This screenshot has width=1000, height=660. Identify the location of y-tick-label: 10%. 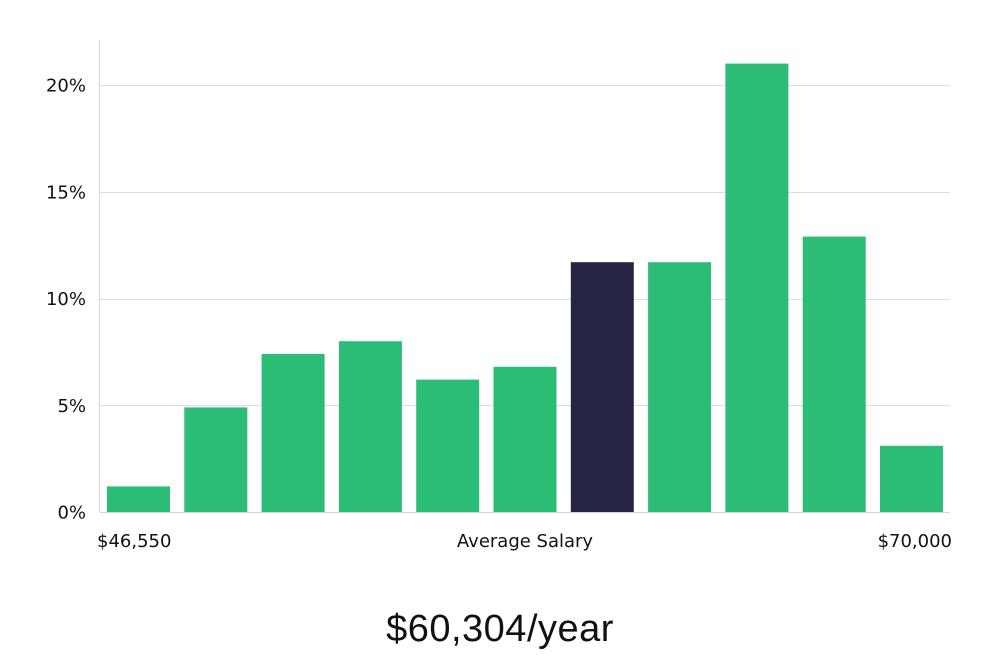
(66, 299).